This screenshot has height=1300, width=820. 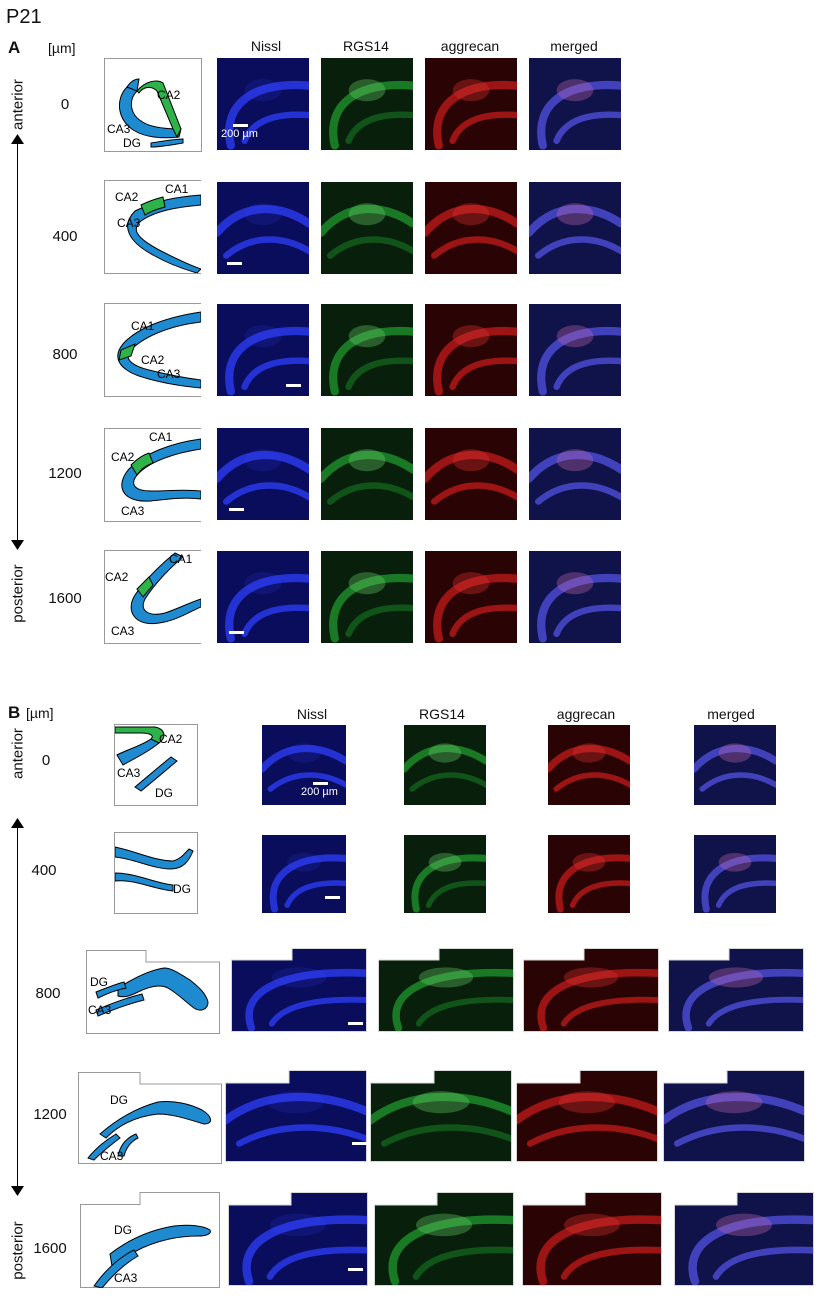 What do you see at coordinates (129, 223) in the screenshot?
I see `panel-a-diagram-1-label-ca3: CA3` at bounding box center [129, 223].